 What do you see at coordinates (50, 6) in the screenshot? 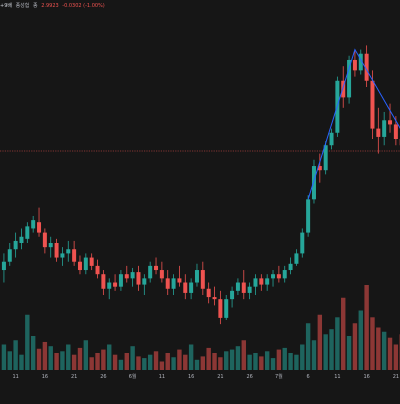
I see `current-price: 2.9923` at bounding box center [50, 6].